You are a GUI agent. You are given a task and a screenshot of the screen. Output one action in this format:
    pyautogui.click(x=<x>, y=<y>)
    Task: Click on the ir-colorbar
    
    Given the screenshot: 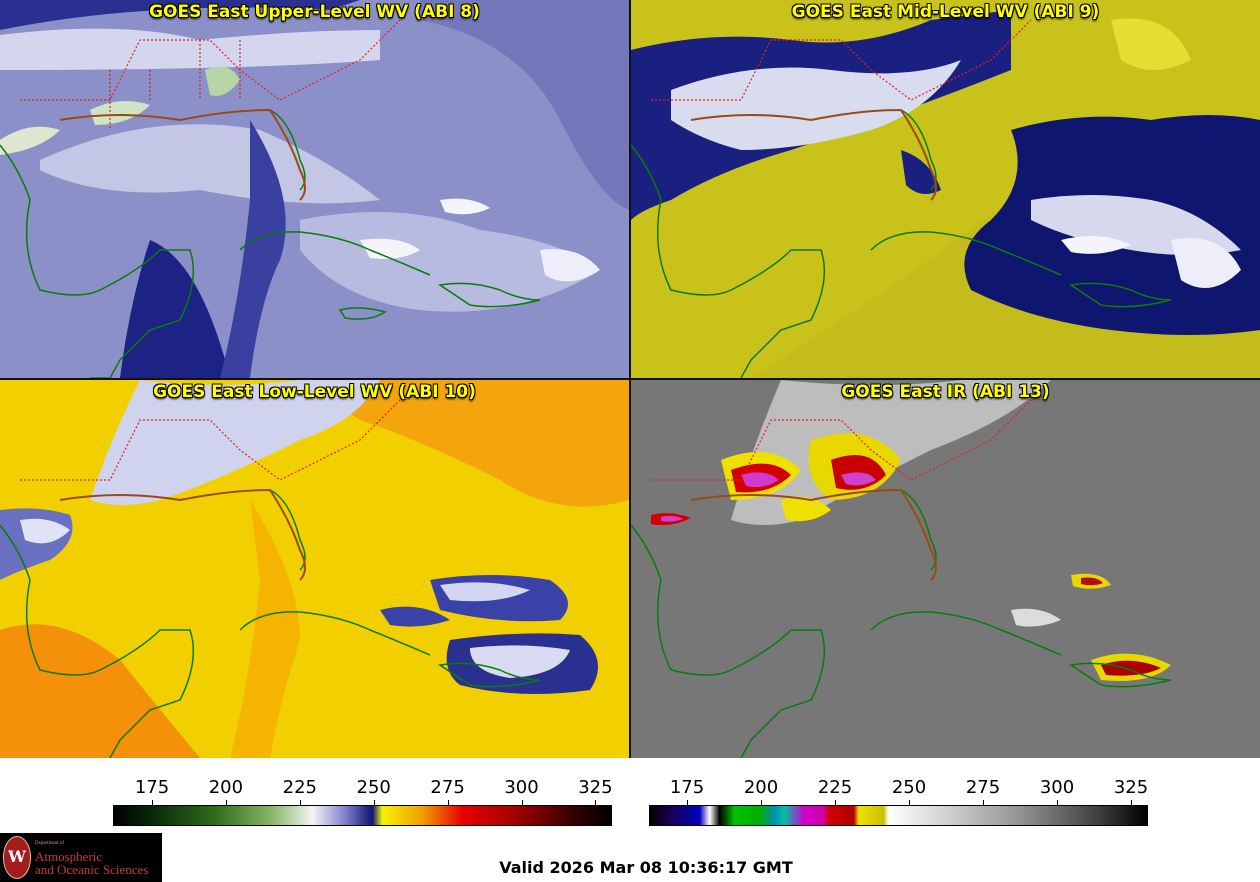 What is the action you would take?
    pyautogui.click(x=898, y=815)
    